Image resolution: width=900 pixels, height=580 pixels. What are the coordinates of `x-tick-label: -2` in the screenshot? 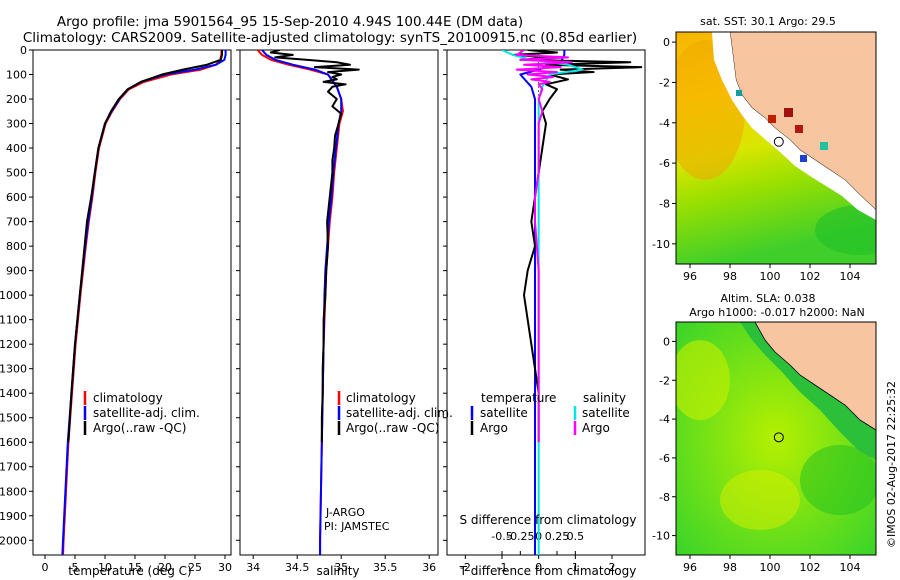 It's located at (465, 567).